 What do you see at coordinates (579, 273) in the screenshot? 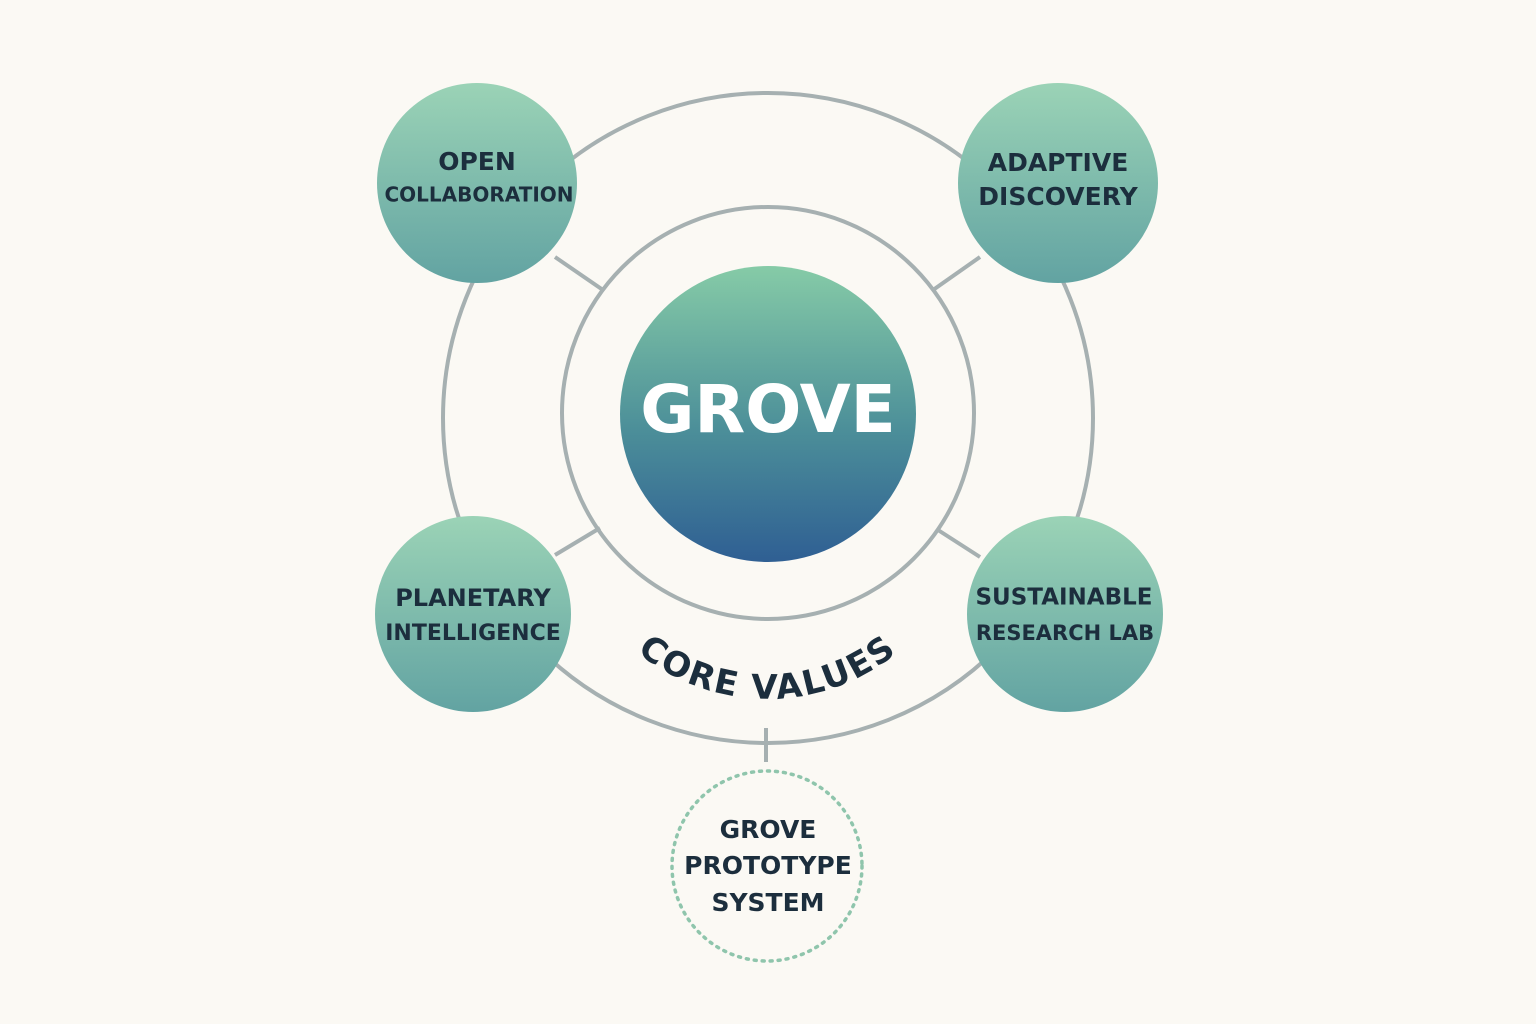
I see `connector-top-left` at bounding box center [579, 273].